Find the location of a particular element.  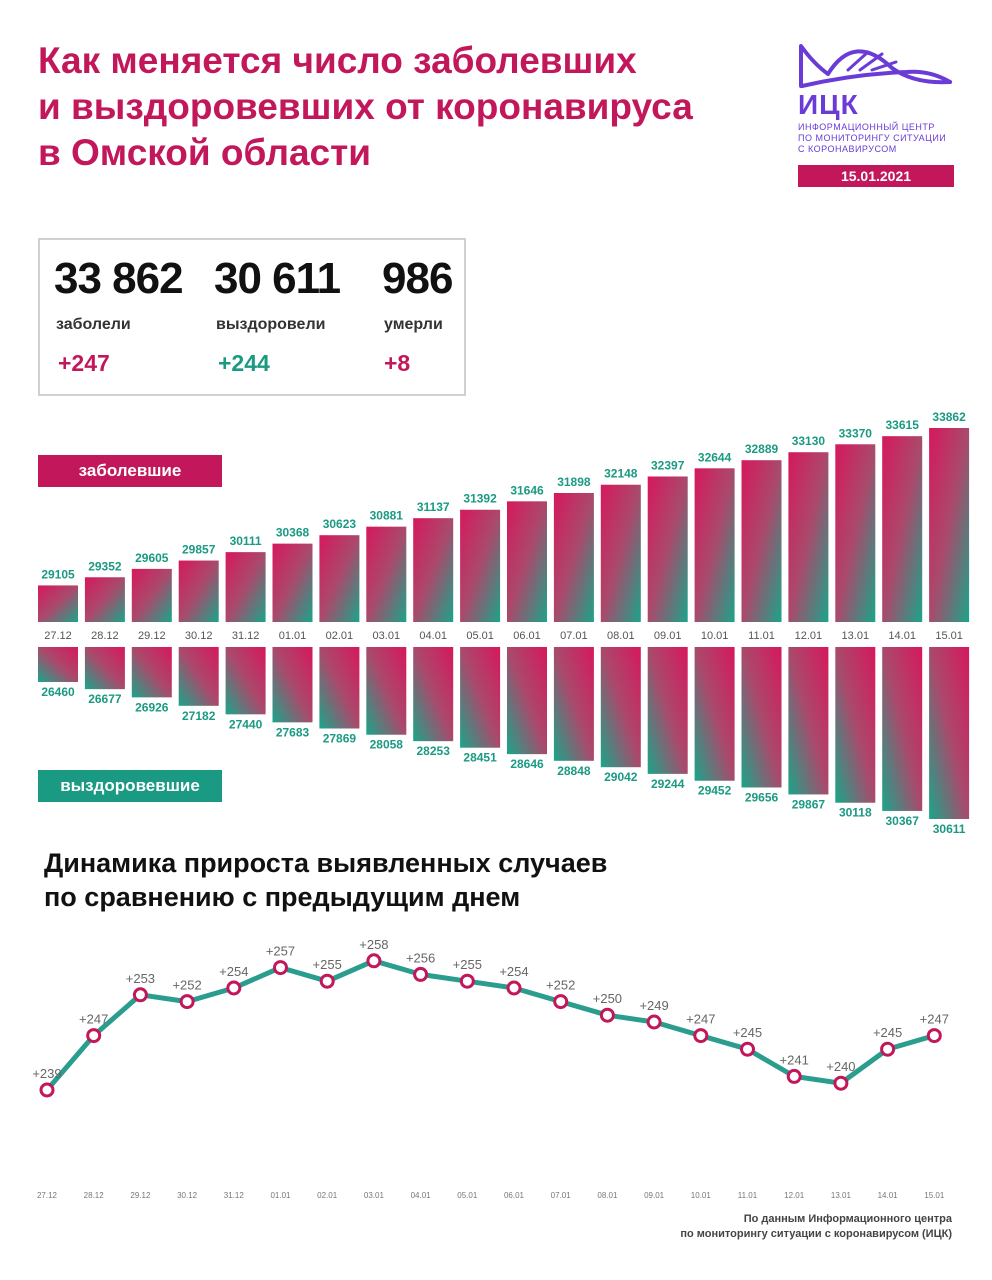

stat-label: умерли is located at coordinates (413, 324).